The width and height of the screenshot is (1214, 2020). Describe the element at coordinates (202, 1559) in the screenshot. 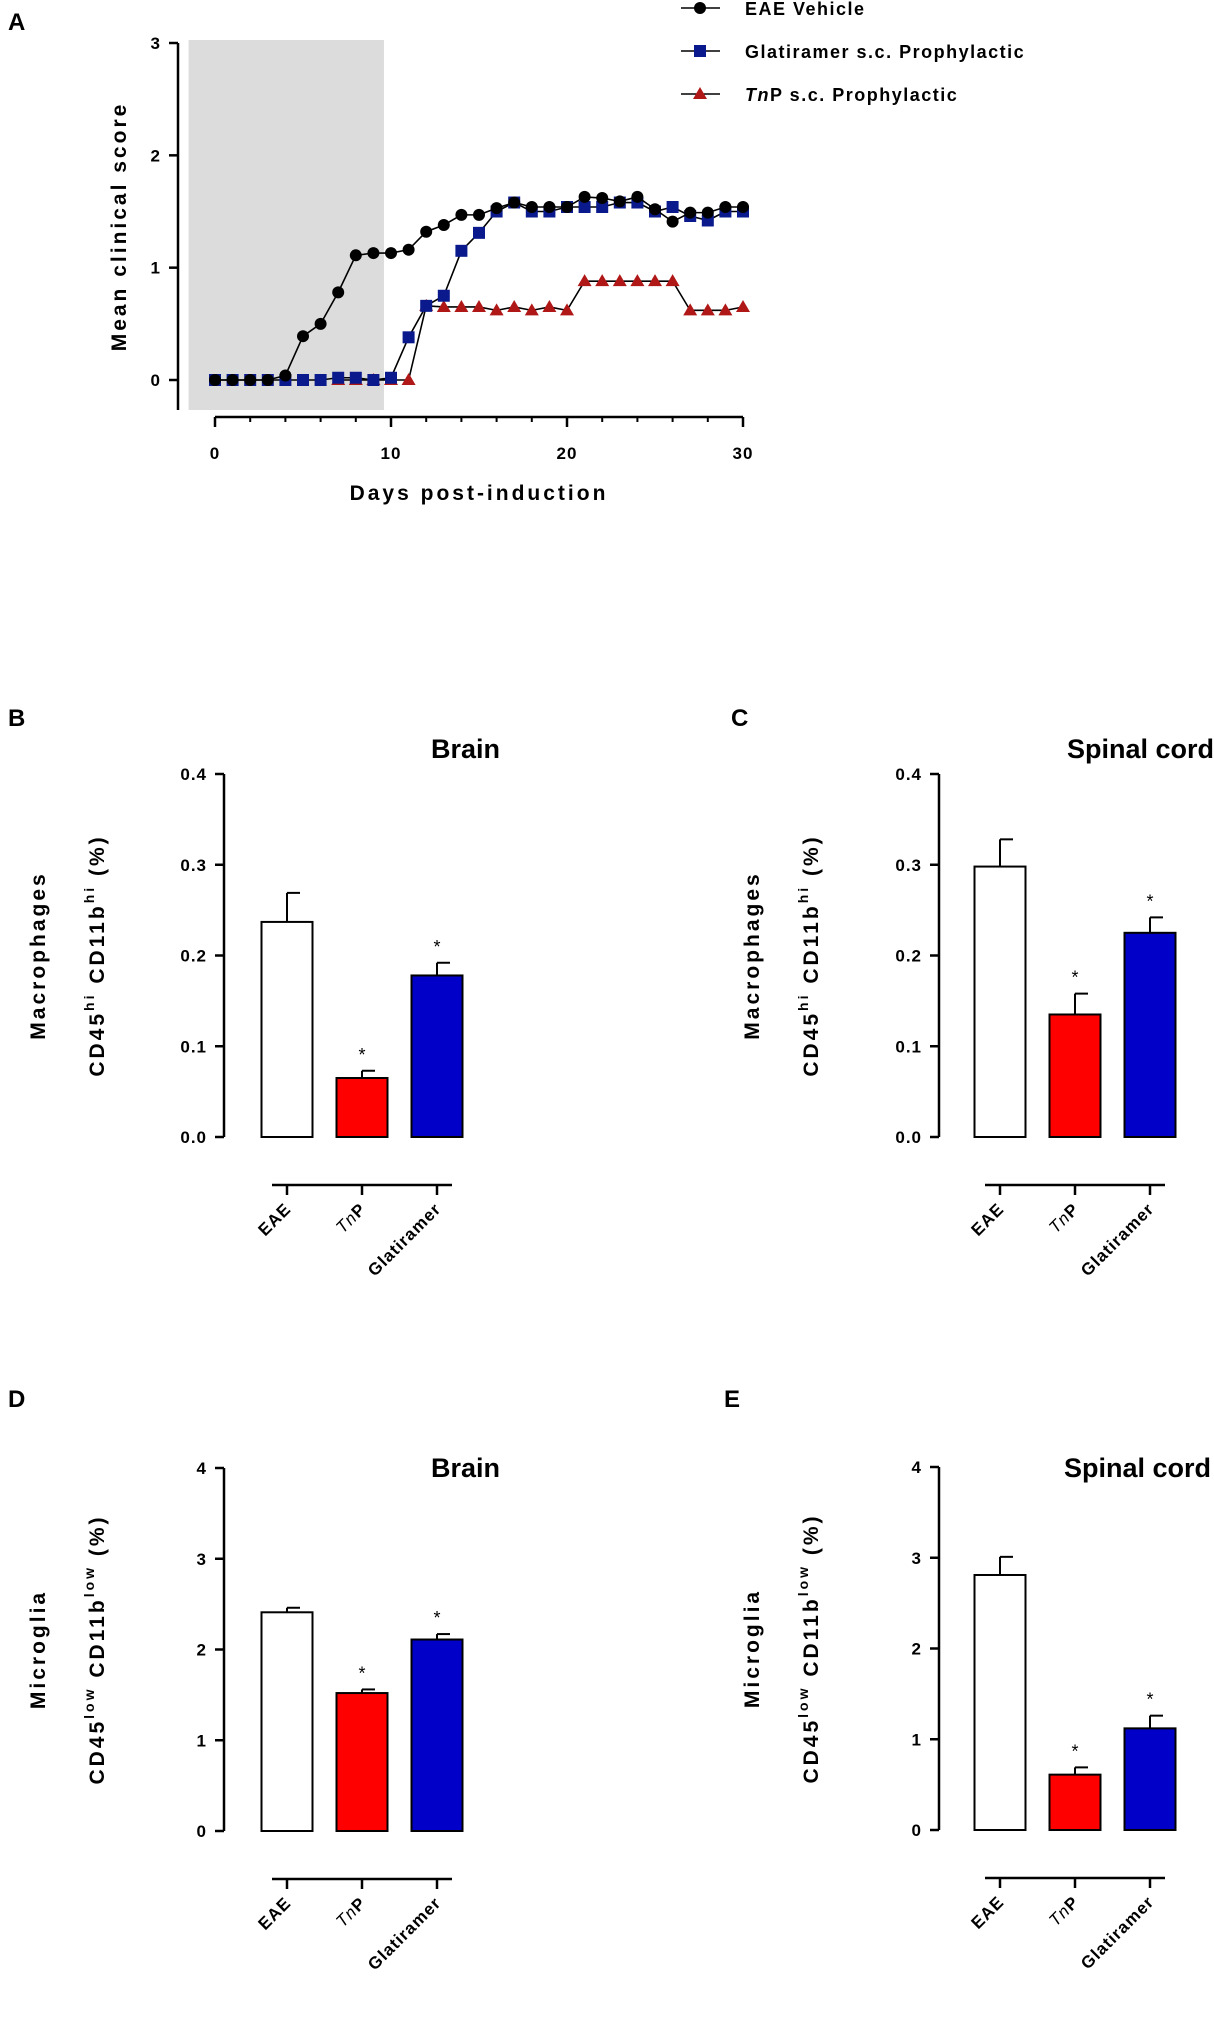

I see `y-tick-label: 3` at that location.